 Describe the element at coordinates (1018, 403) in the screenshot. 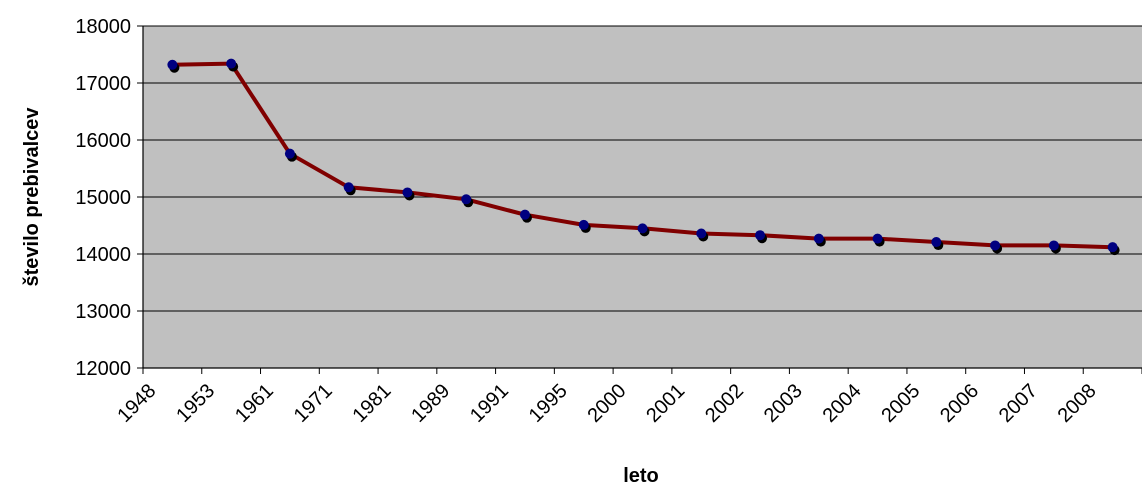

I see `x-tick-label: 2007` at that location.